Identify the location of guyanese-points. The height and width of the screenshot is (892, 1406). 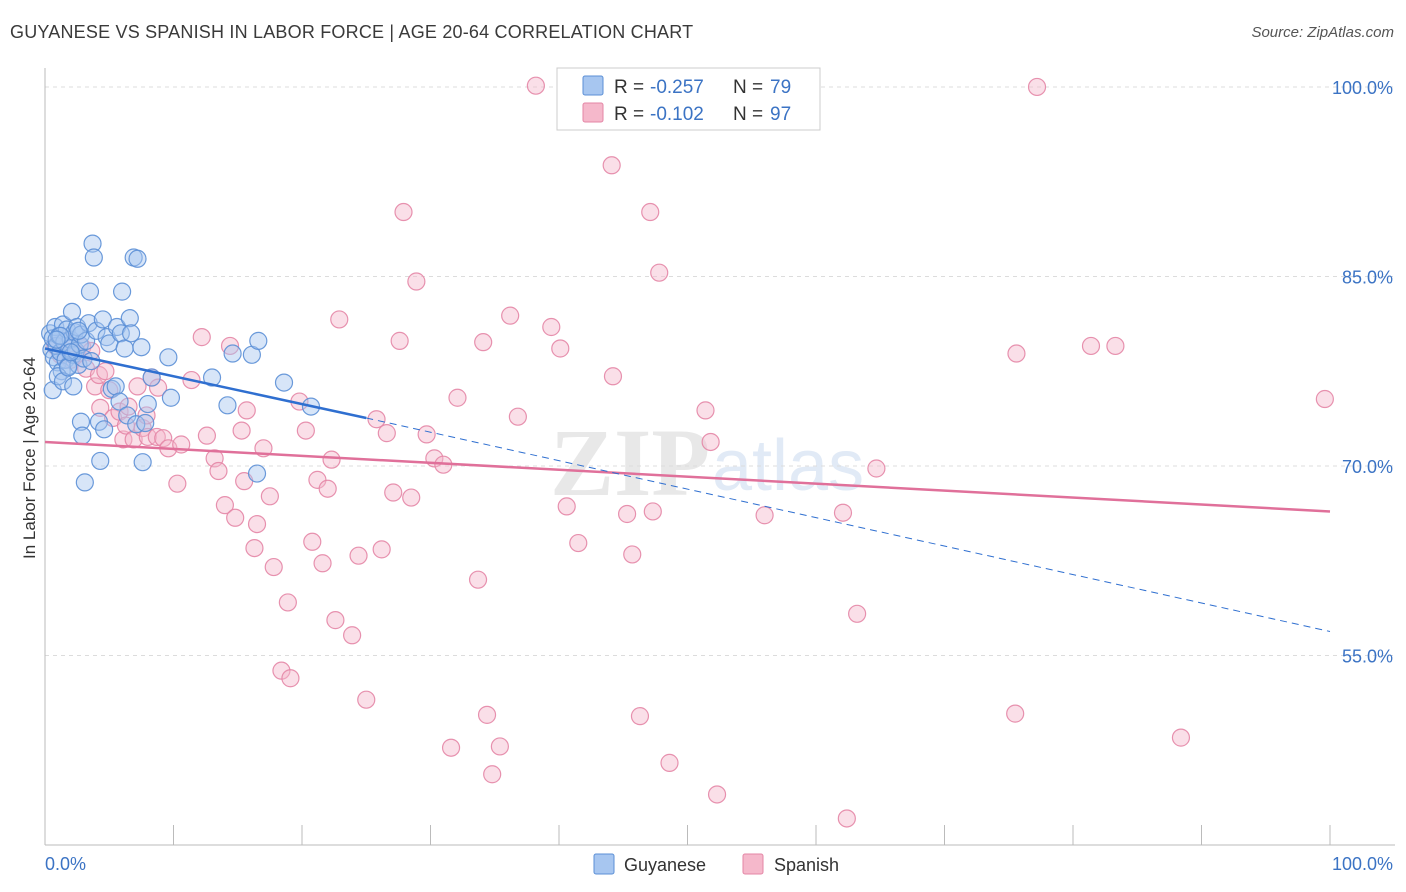
(181, 363).